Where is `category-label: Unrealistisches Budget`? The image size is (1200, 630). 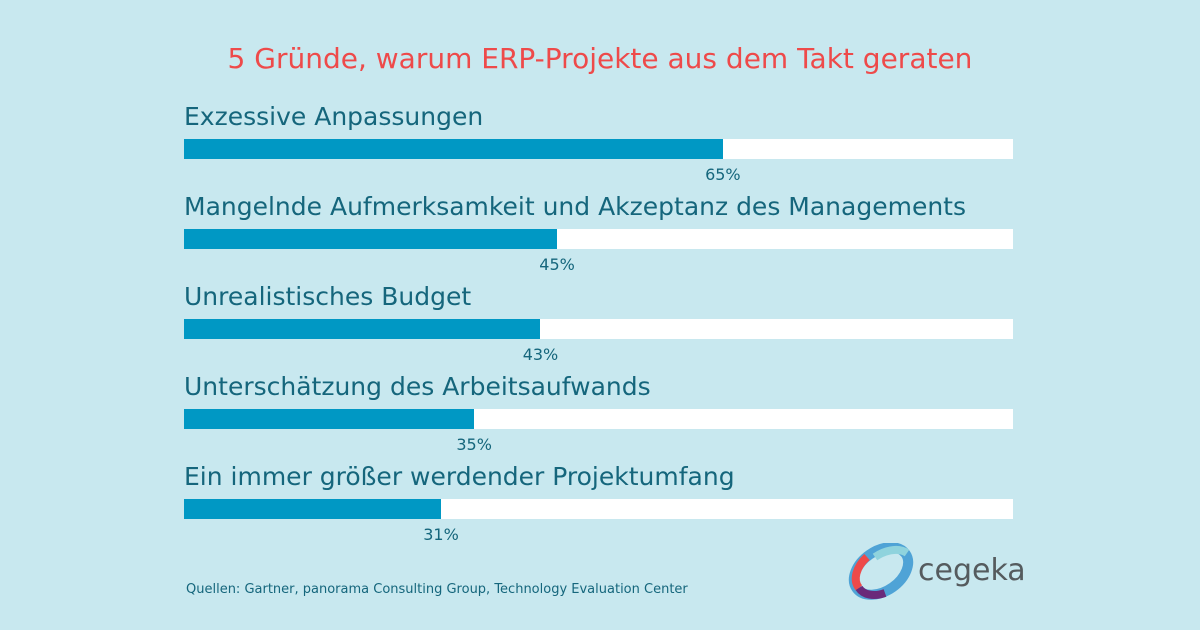 category-label: Unrealistisches Budget is located at coordinates (328, 296).